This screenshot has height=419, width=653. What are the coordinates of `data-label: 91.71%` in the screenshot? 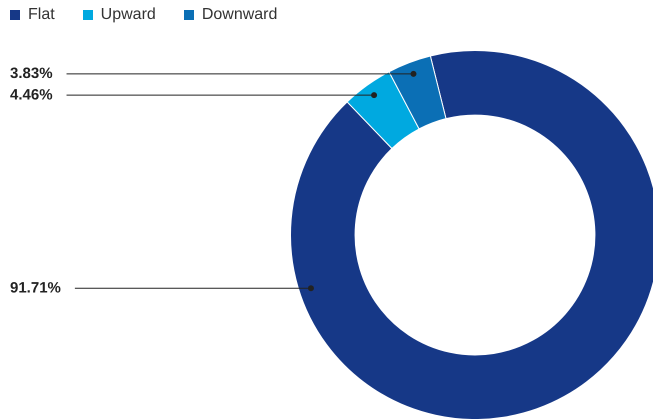 It's located at (35, 287).